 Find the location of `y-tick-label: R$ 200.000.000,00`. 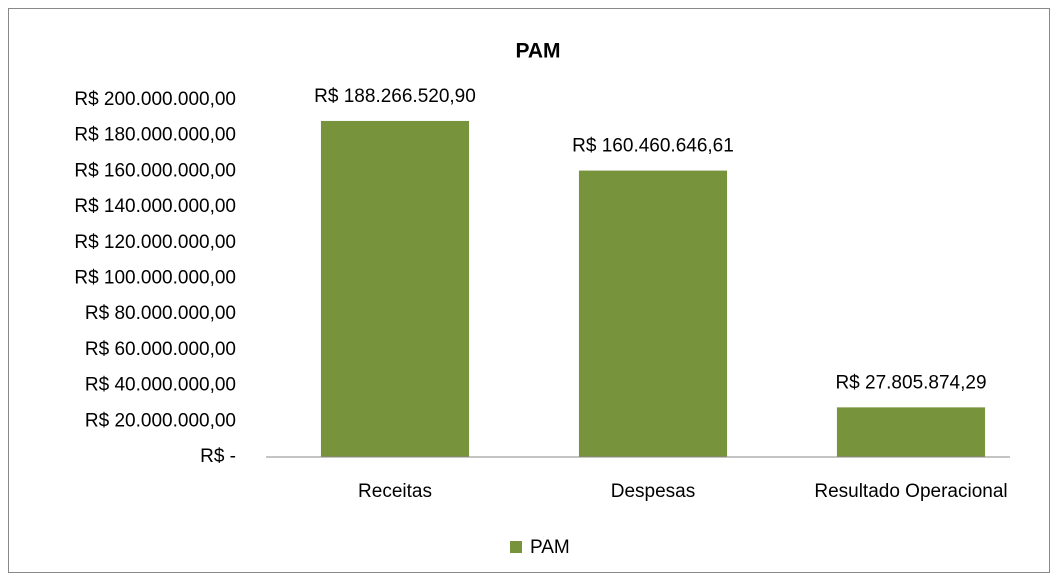

y-tick-label: R$ 200.000.000,00 is located at coordinates (155, 99).